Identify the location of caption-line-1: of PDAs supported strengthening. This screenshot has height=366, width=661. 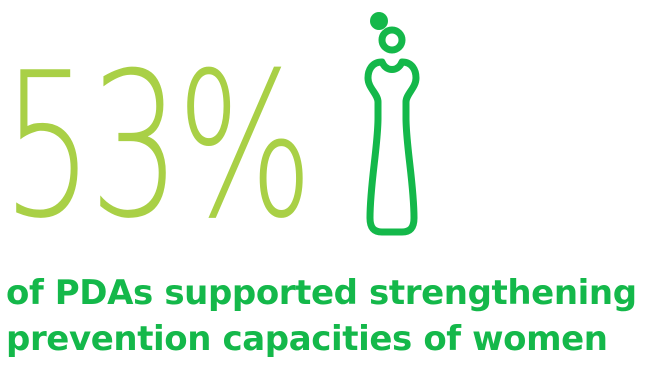
(321, 293).